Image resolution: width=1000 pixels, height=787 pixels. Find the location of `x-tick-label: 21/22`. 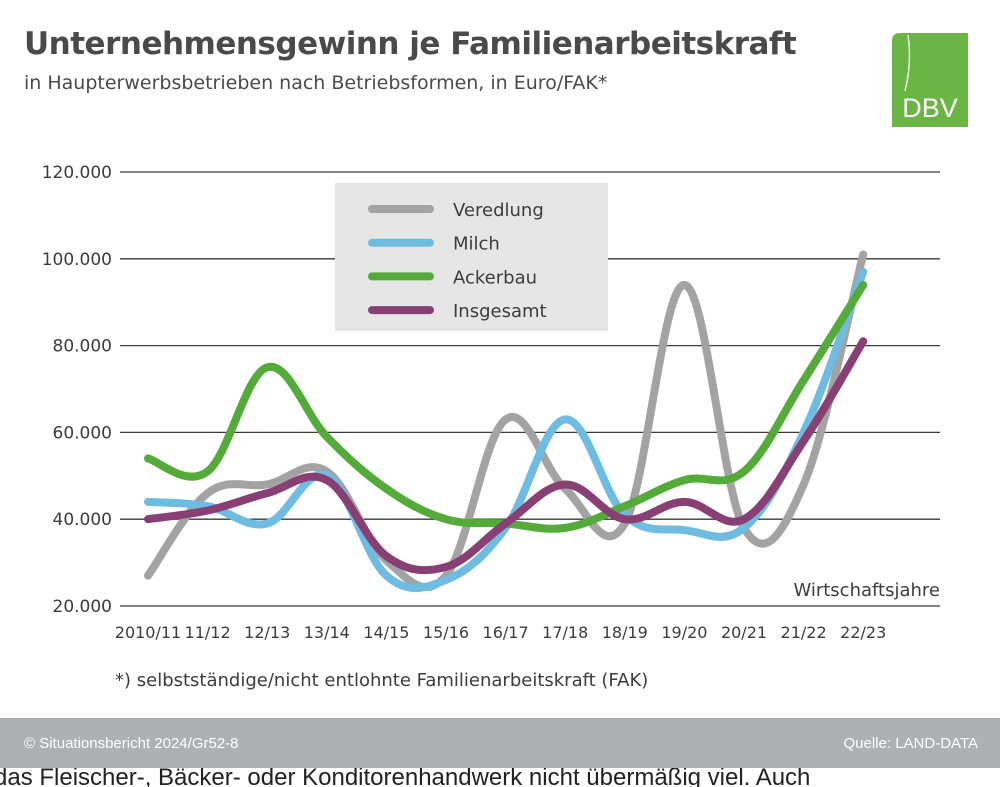

x-tick-label: 21/22 is located at coordinates (804, 632).